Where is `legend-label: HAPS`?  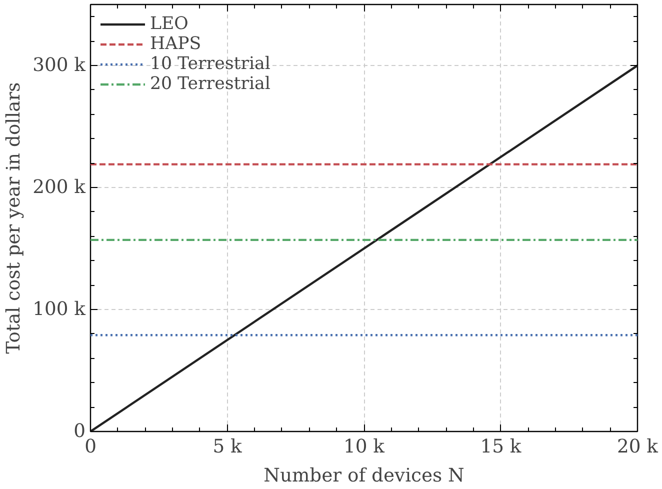
legend-label: HAPS is located at coordinates (176, 44).